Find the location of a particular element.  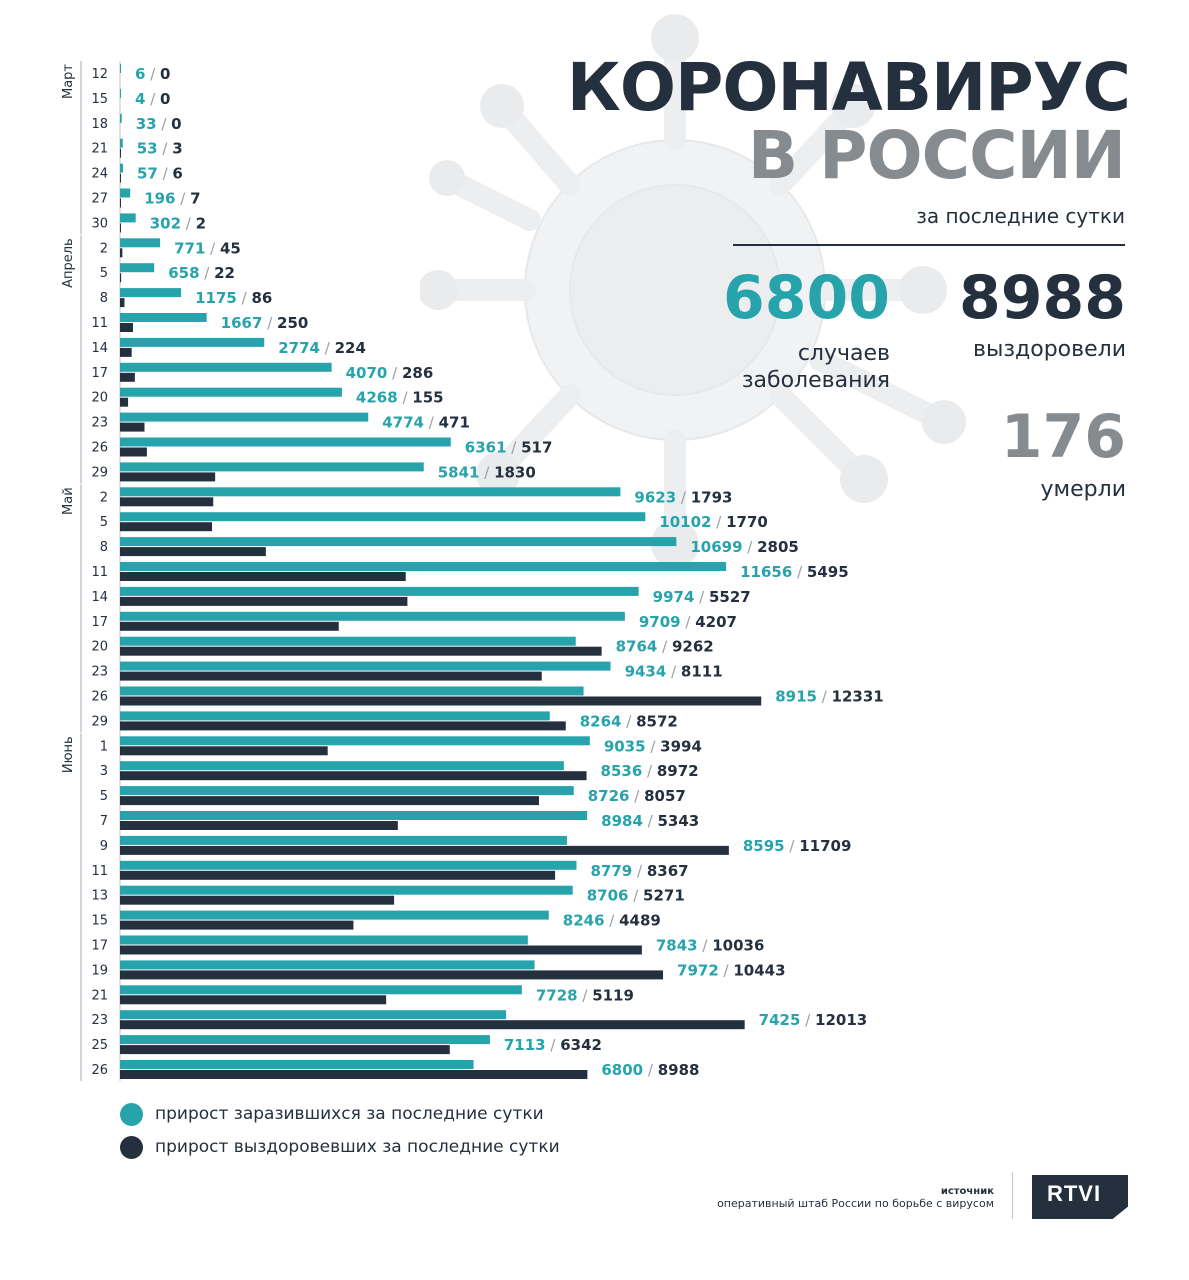

value-label: 57 / 6 is located at coordinates (160, 174).